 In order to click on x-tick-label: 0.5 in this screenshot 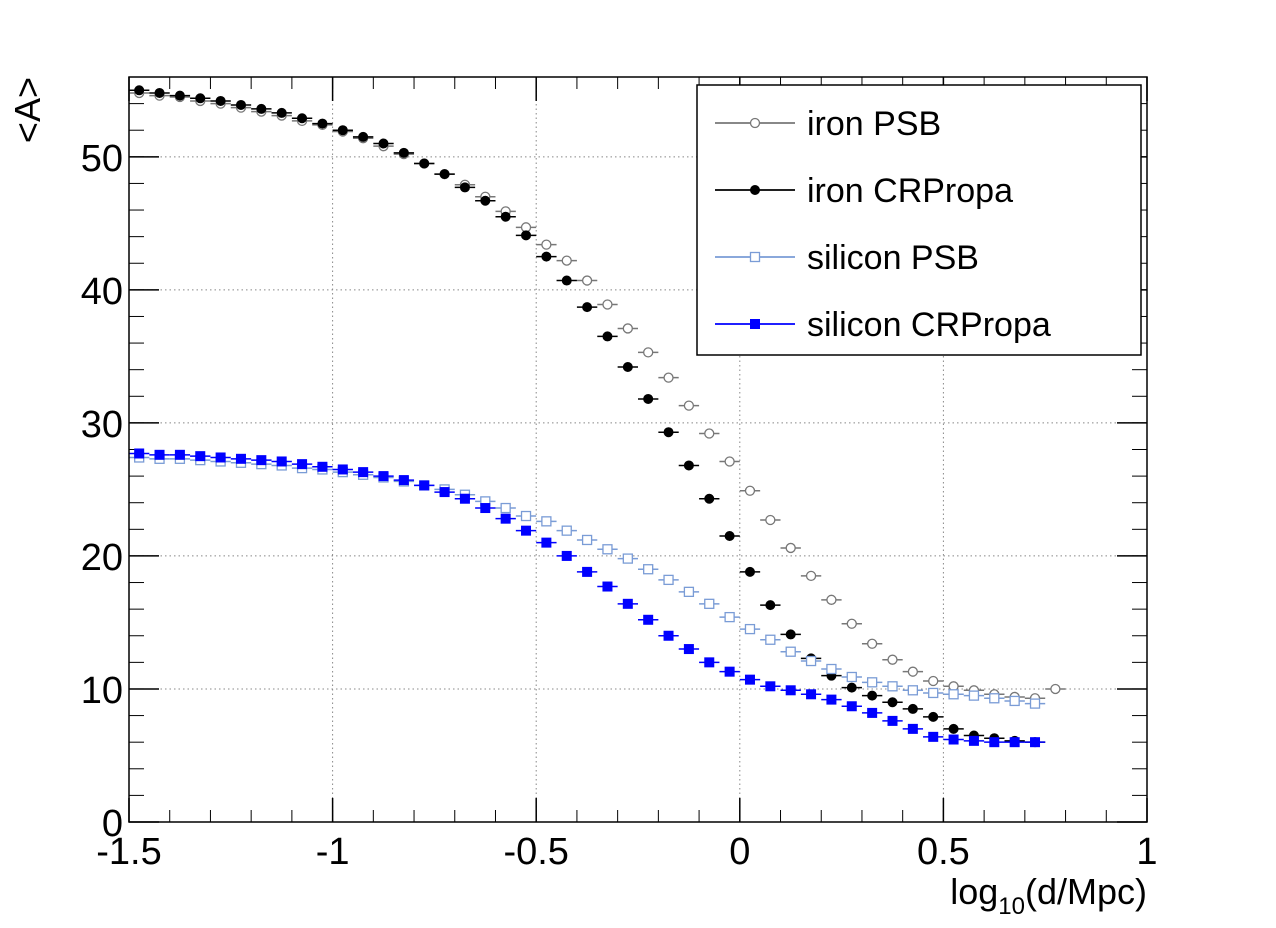, I will do `click(943, 852)`.